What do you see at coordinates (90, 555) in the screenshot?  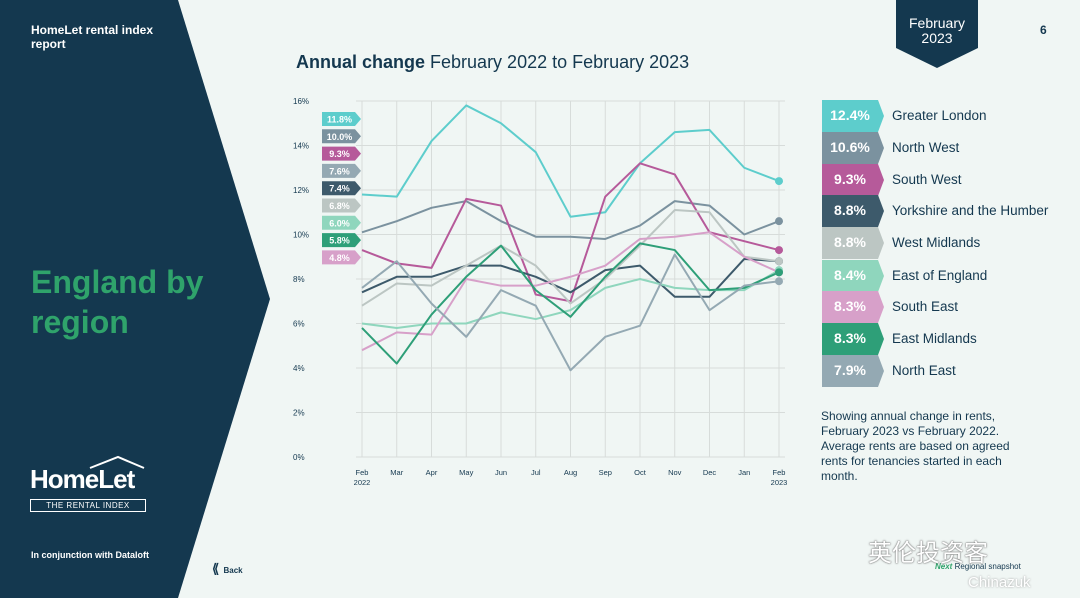 I see `partner-credit: In conjunction with Dataloft` at bounding box center [90, 555].